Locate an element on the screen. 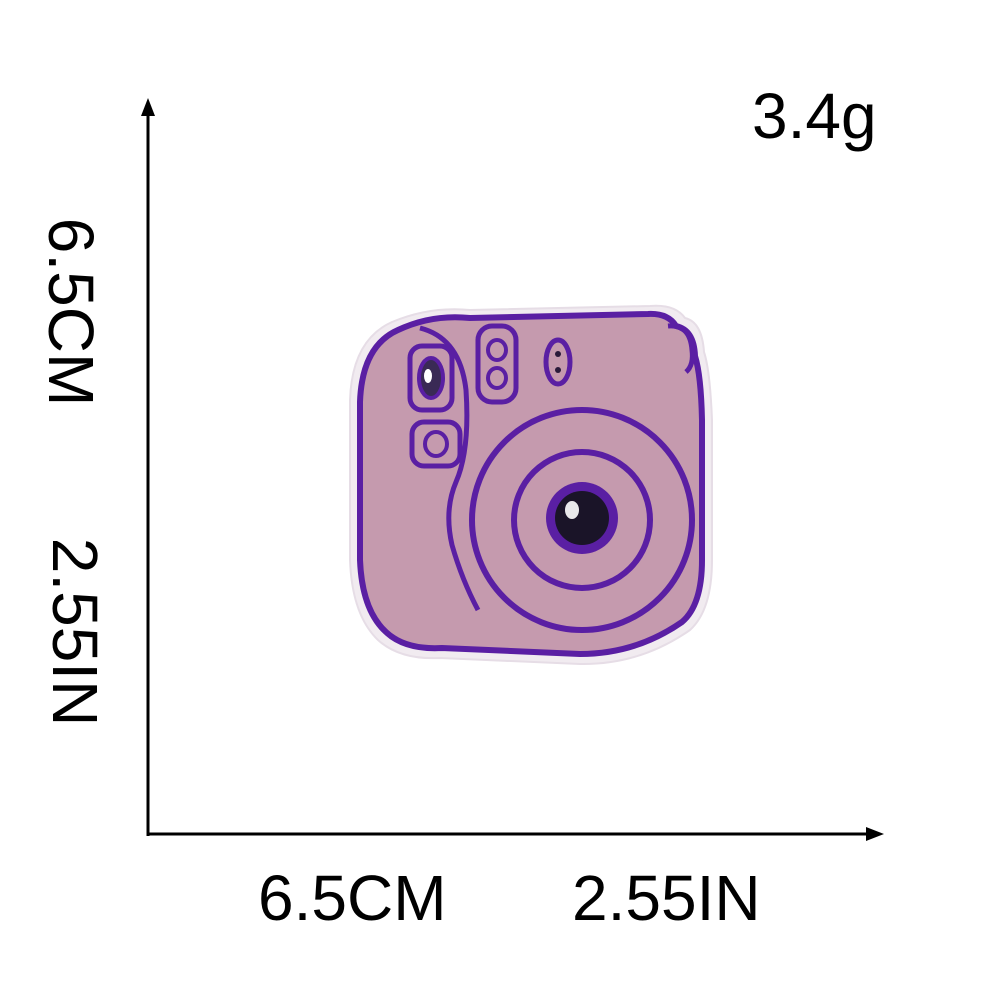 The width and height of the screenshot is (1000, 1000). camera-patch-image is located at coordinates (531, 485).